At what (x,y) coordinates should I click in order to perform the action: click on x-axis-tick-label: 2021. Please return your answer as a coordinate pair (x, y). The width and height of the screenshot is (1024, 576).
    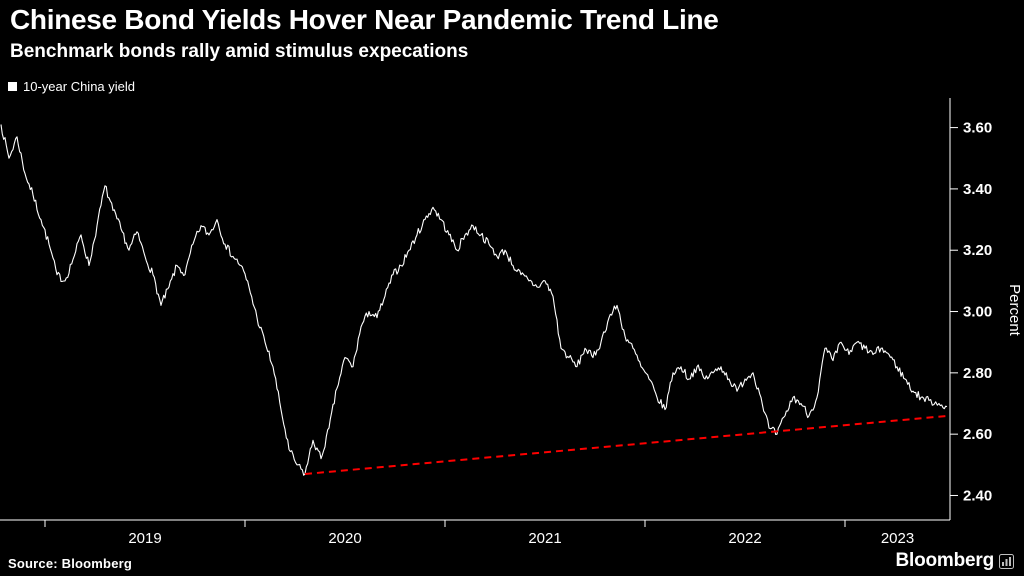
    Looking at the image, I should click on (544, 538).